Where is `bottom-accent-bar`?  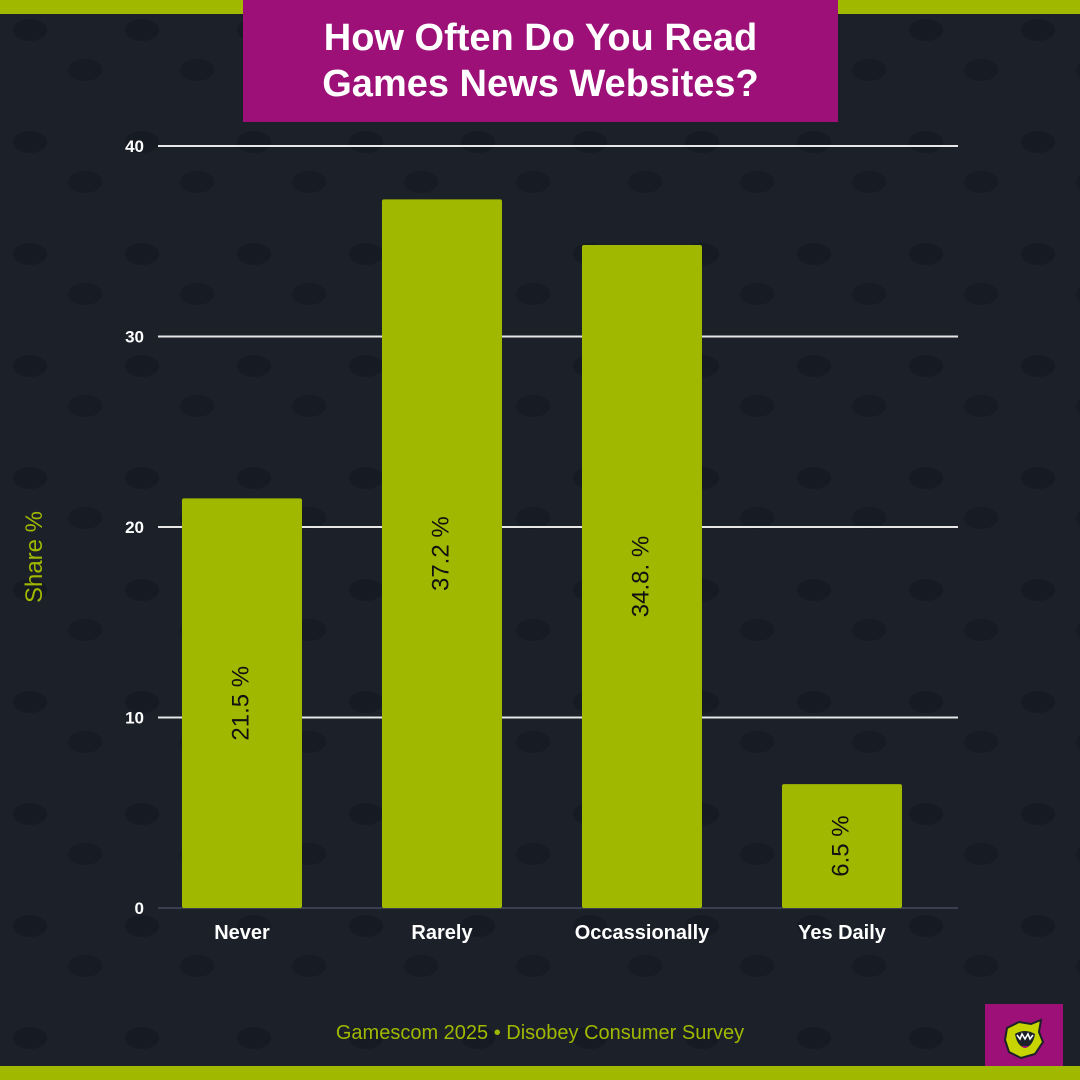 bottom-accent-bar is located at coordinates (540, 1073).